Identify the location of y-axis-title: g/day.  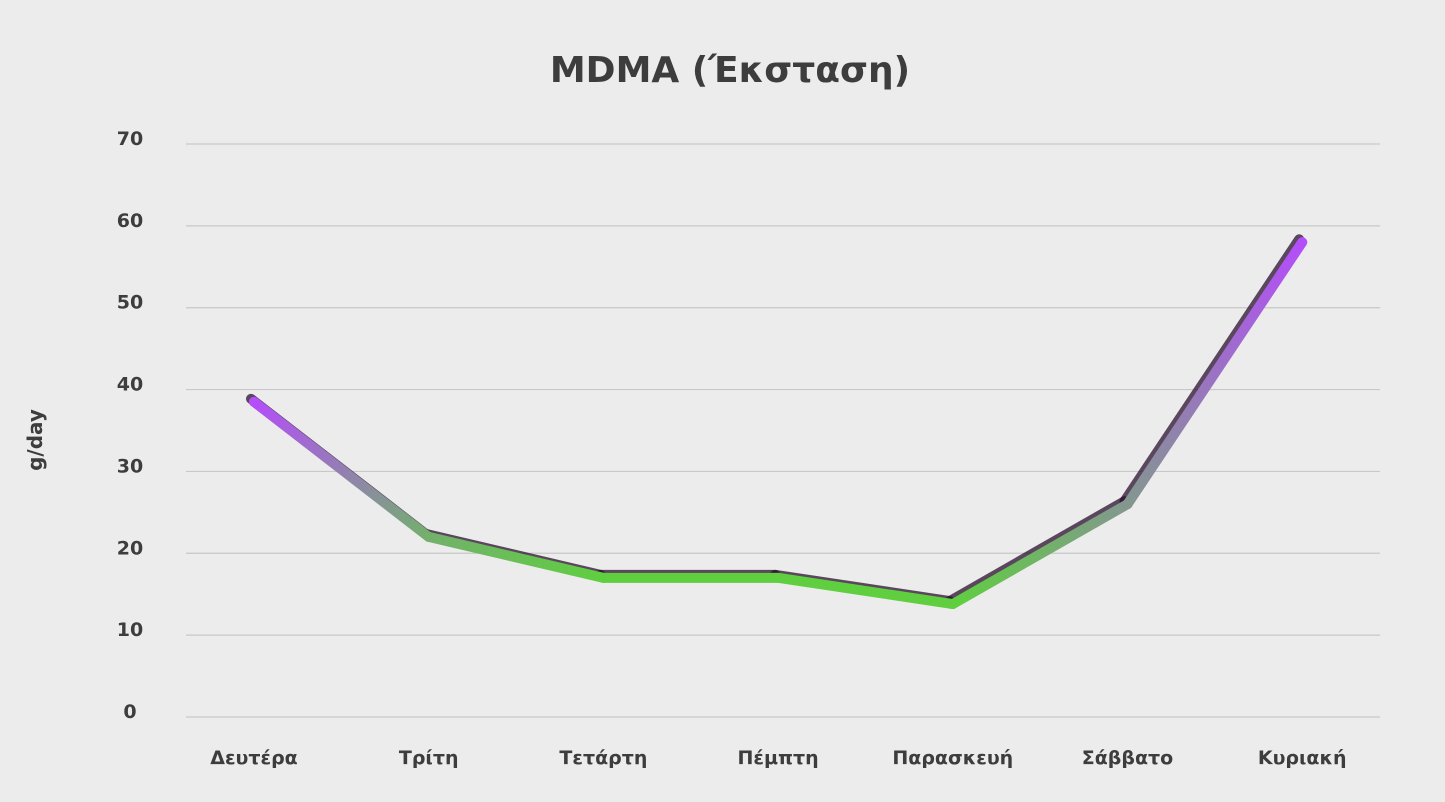
(35, 440).